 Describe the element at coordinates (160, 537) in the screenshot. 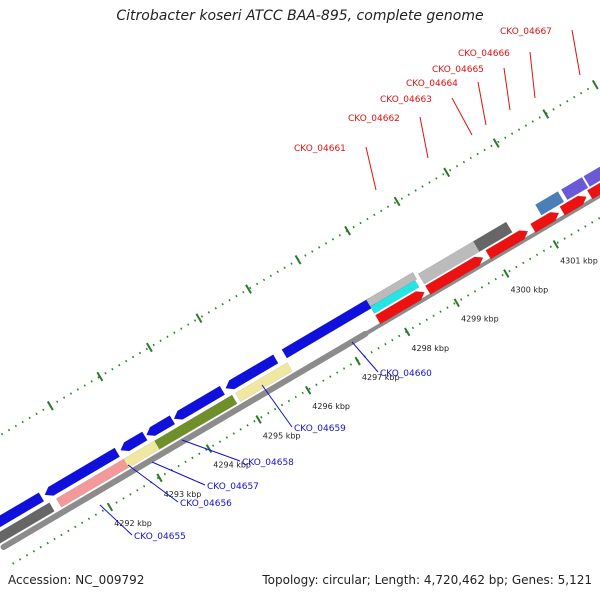

I see `gene-label-CKO_04655: CKO_04655` at that location.